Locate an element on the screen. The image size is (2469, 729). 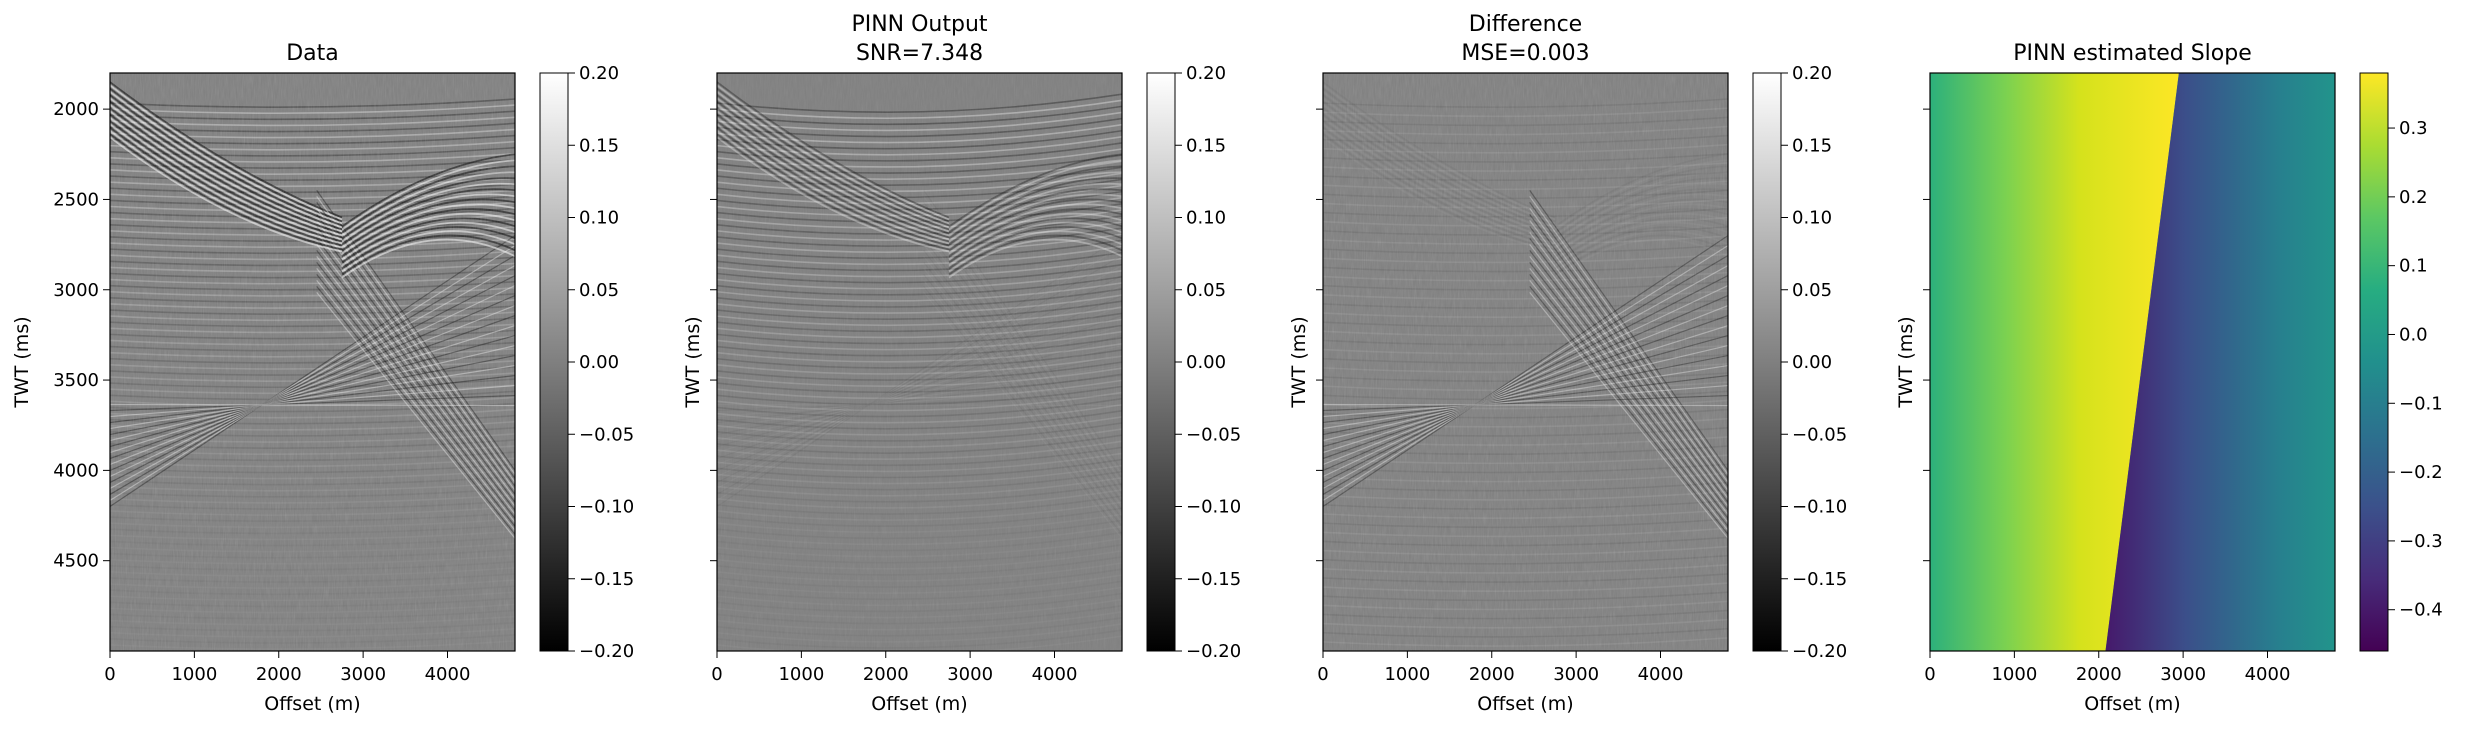
chart-subtitle: SNR=7.348 is located at coordinates (919, 53).